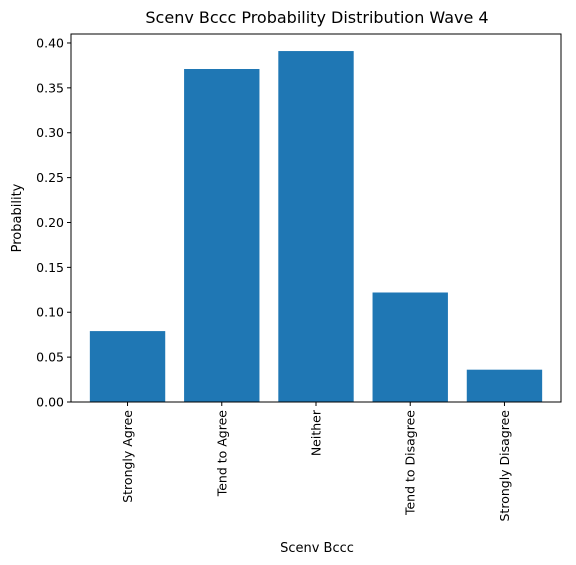 The image size is (576, 565). Describe the element at coordinates (504, 466) in the screenshot. I see `x-tick-label: Strongly Disagree` at that location.